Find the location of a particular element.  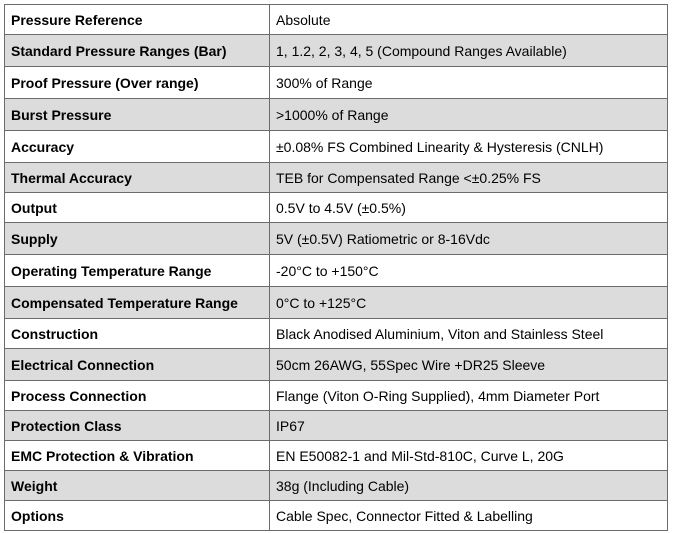

spec-row-weight: Weight 38g (Including Cable) is located at coordinates (336, 485).